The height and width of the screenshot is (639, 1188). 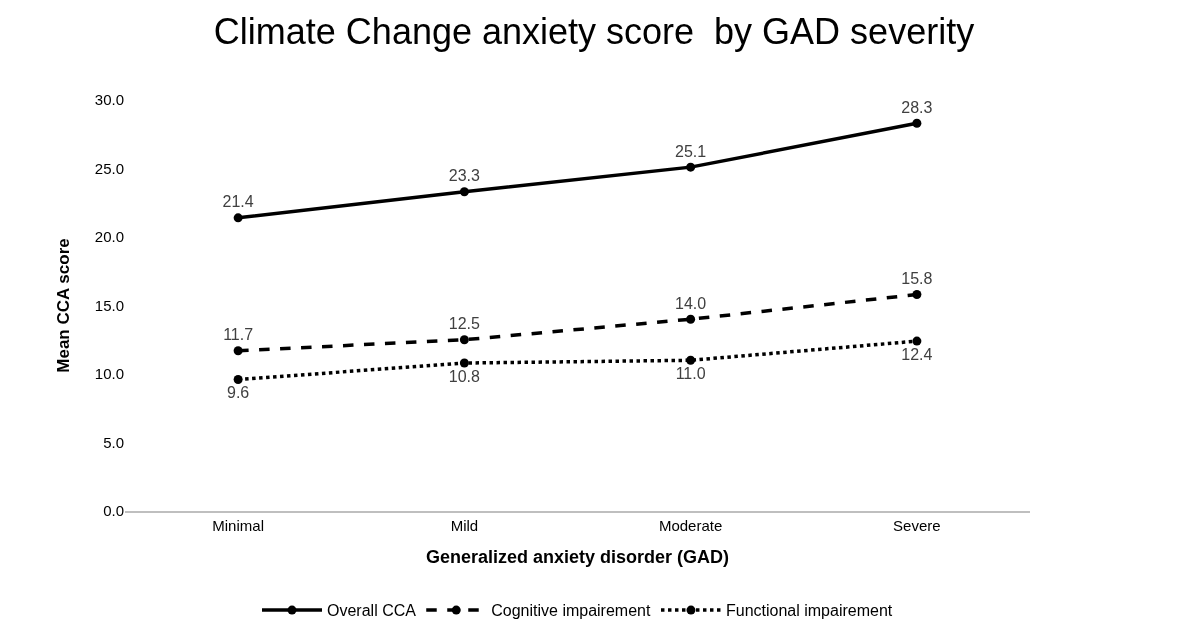 What do you see at coordinates (238, 393) in the screenshot?
I see `data-label: 9.6` at bounding box center [238, 393].